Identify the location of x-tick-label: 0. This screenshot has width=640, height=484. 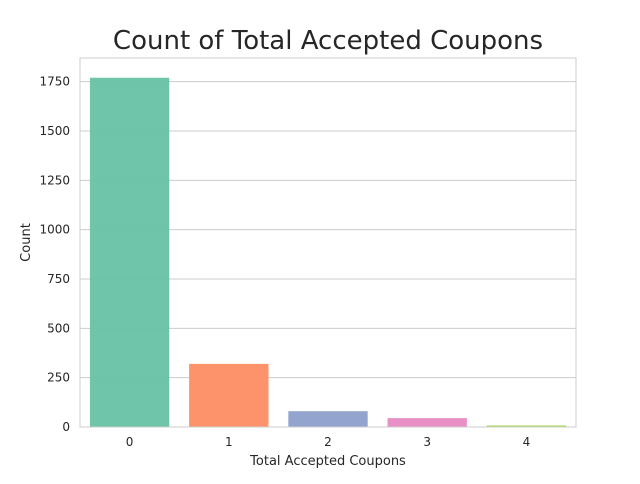
(130, 442).